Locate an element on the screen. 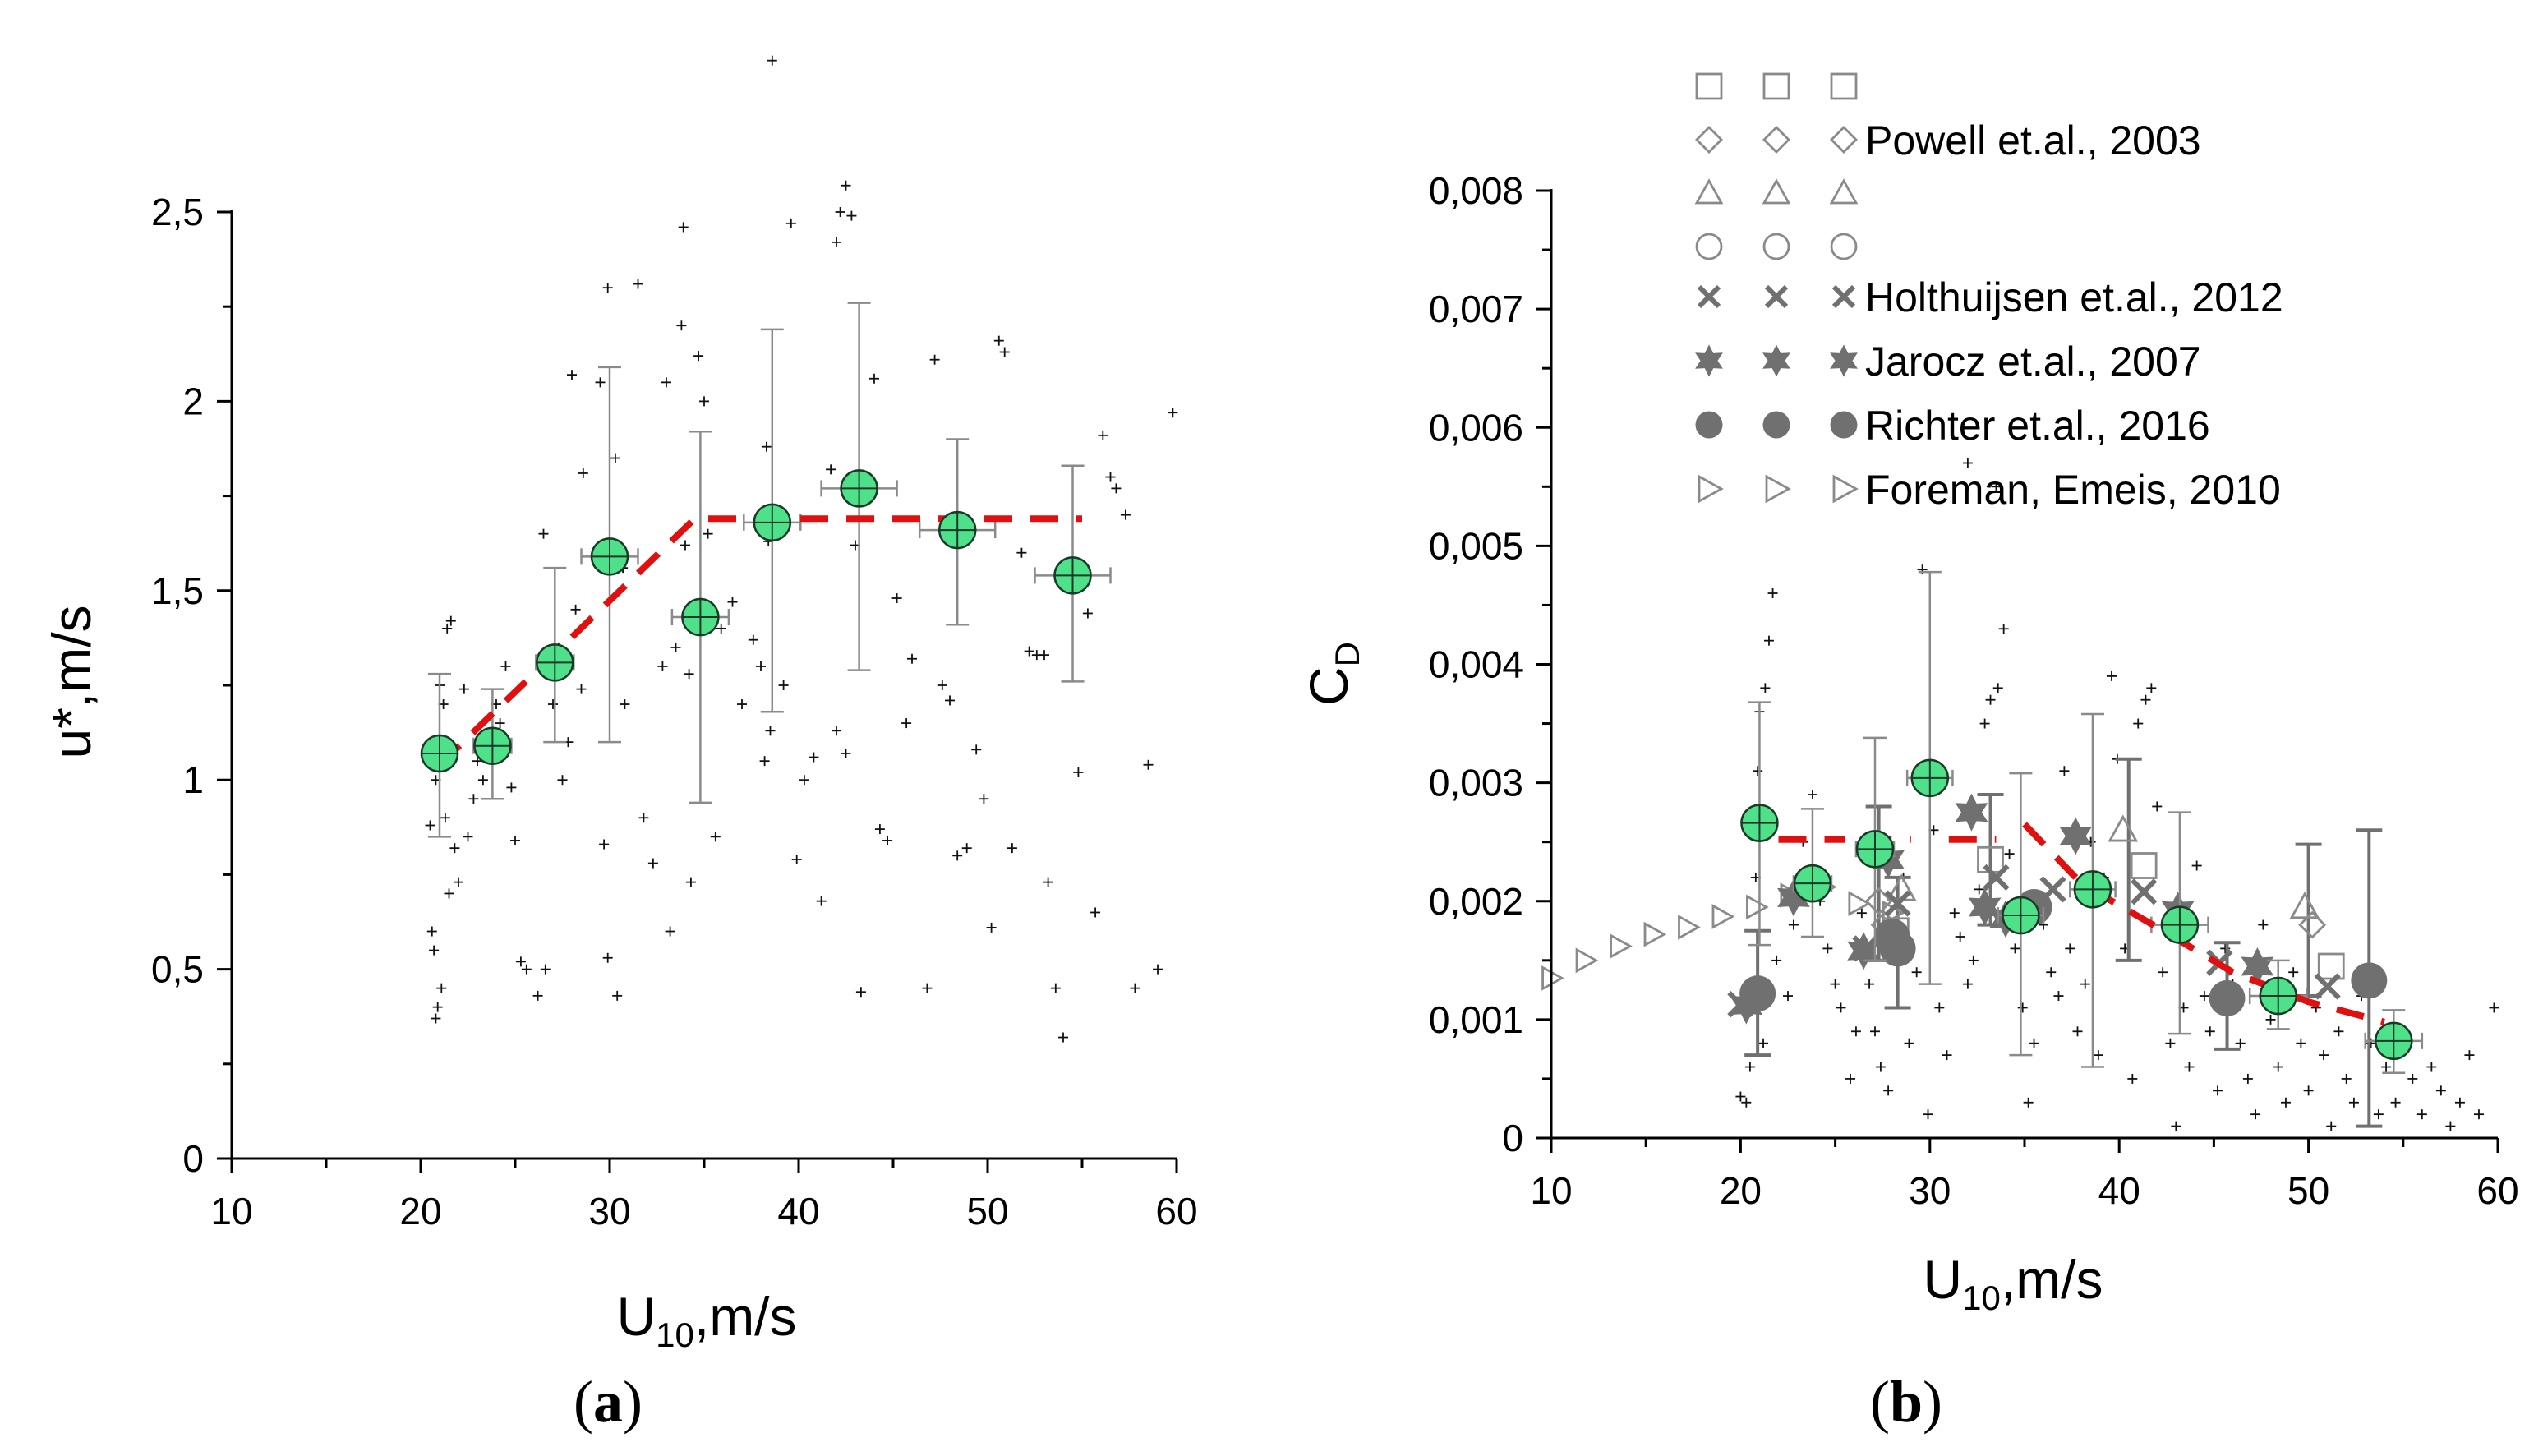 This screenshot has width=2543, height=1456. a-x-axis-label: U10,m/s is located at coordinates (706, 1320).